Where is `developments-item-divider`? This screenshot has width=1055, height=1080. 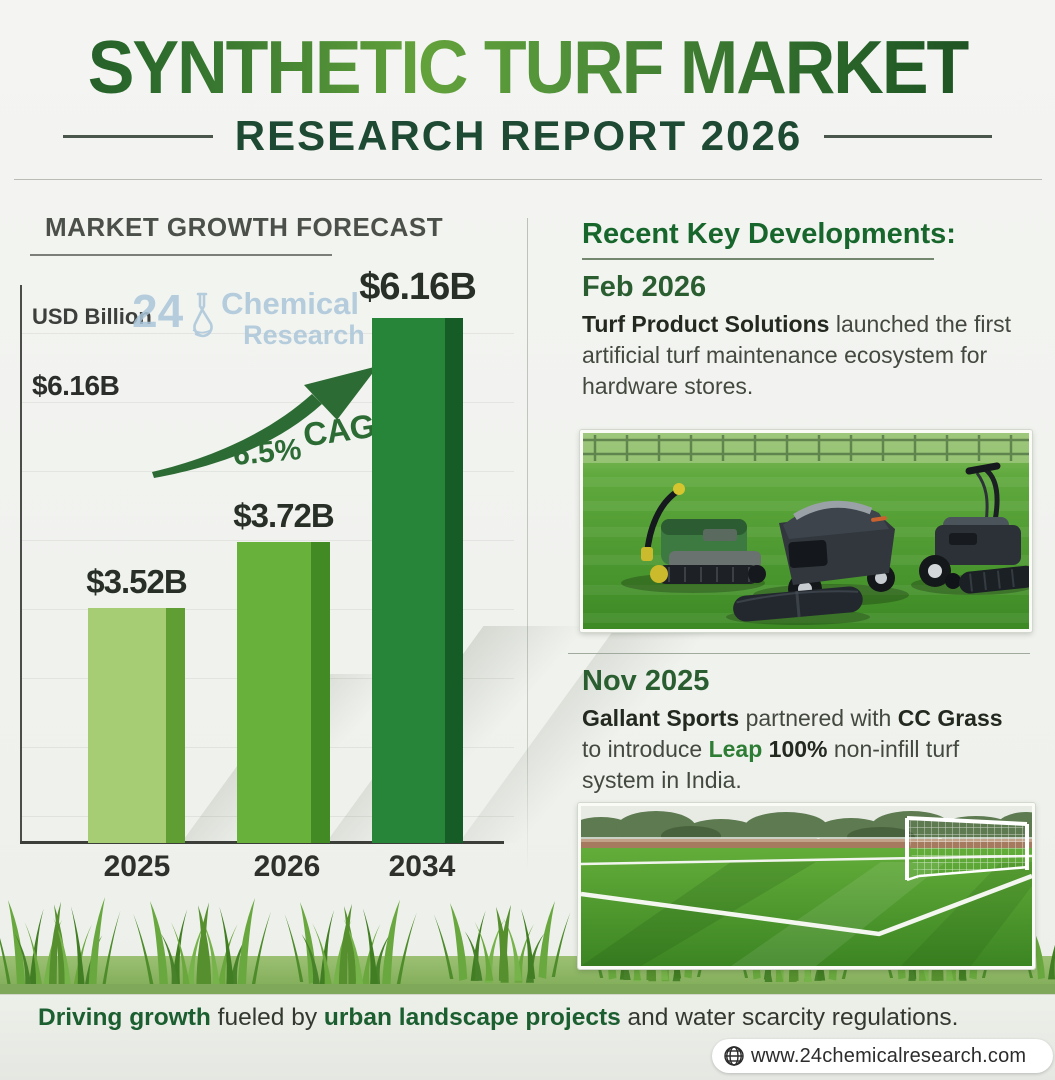 developments-item-divider is located at coordinates (799, 654).